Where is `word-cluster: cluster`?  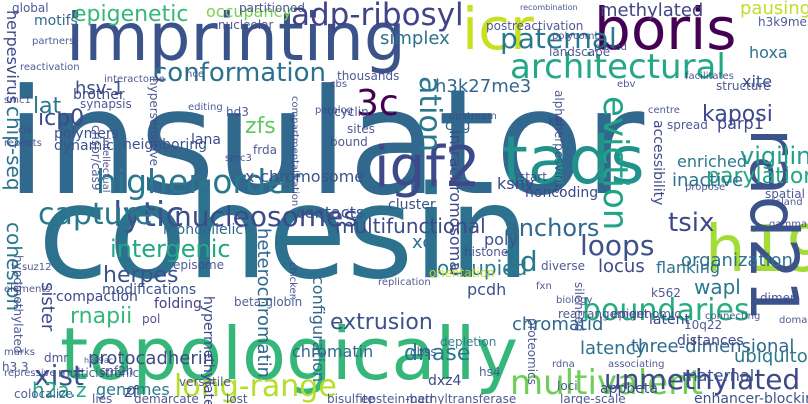 word-cluster: cluster is located at coordinates (412, 205).